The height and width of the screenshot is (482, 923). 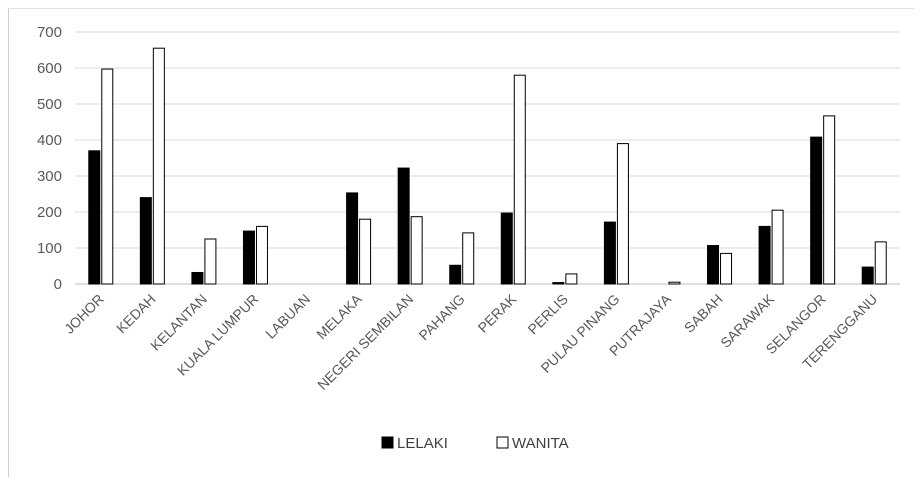 What do you see at coordinates (49, 248) in the screenshot?
I see `y-tick-label: 100` at bounding box center [49, 248].